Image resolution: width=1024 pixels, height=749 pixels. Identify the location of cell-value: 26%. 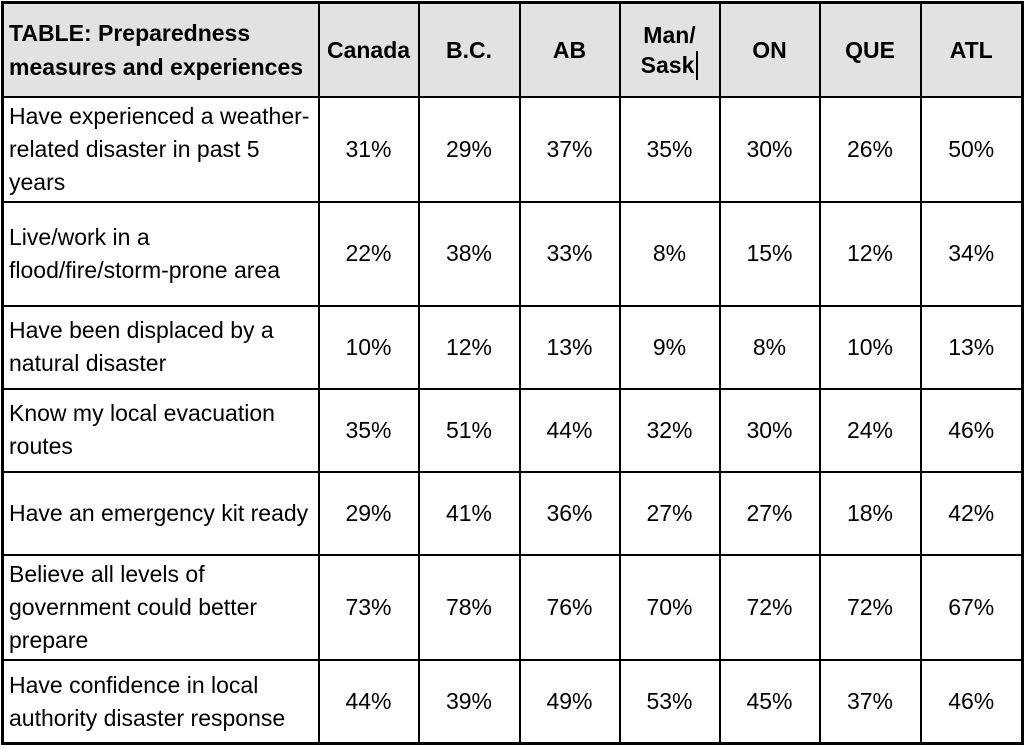
(870, 149).